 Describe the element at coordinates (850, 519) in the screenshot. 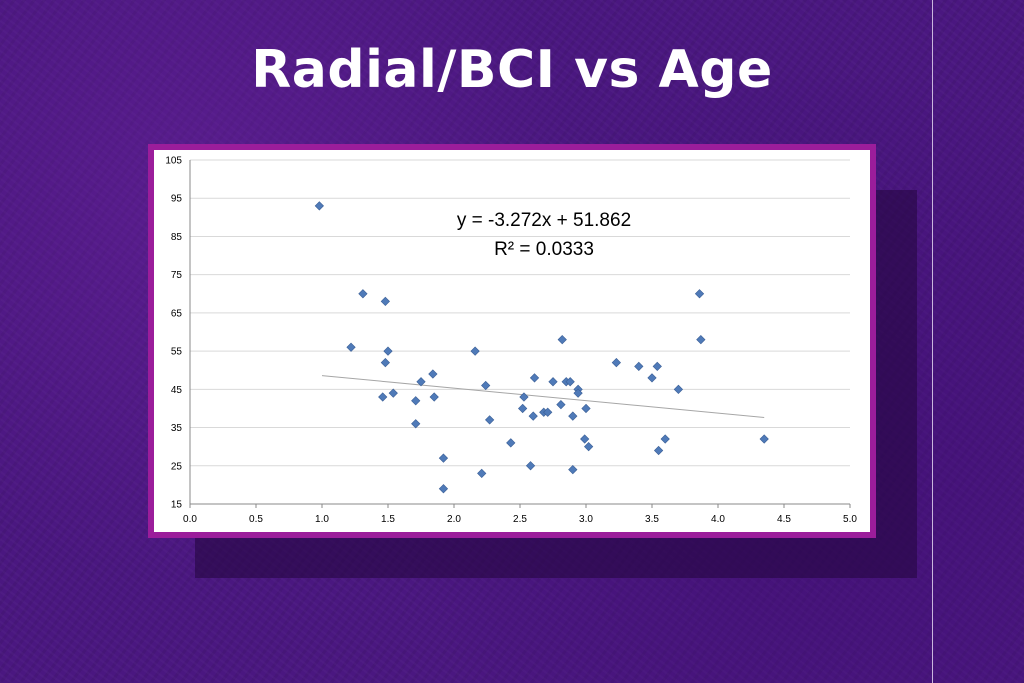

I see `x-tick-label: 5.0` at that location.